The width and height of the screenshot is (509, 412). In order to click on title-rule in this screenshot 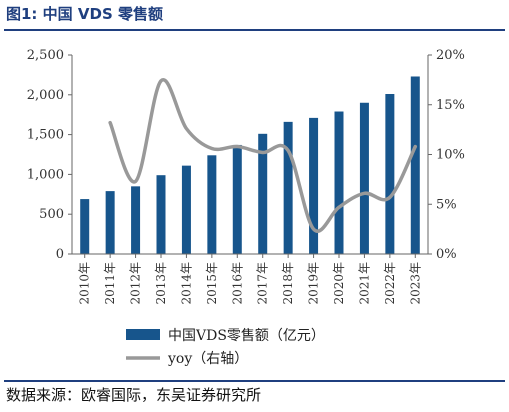, I will do `click(254, 30)`.